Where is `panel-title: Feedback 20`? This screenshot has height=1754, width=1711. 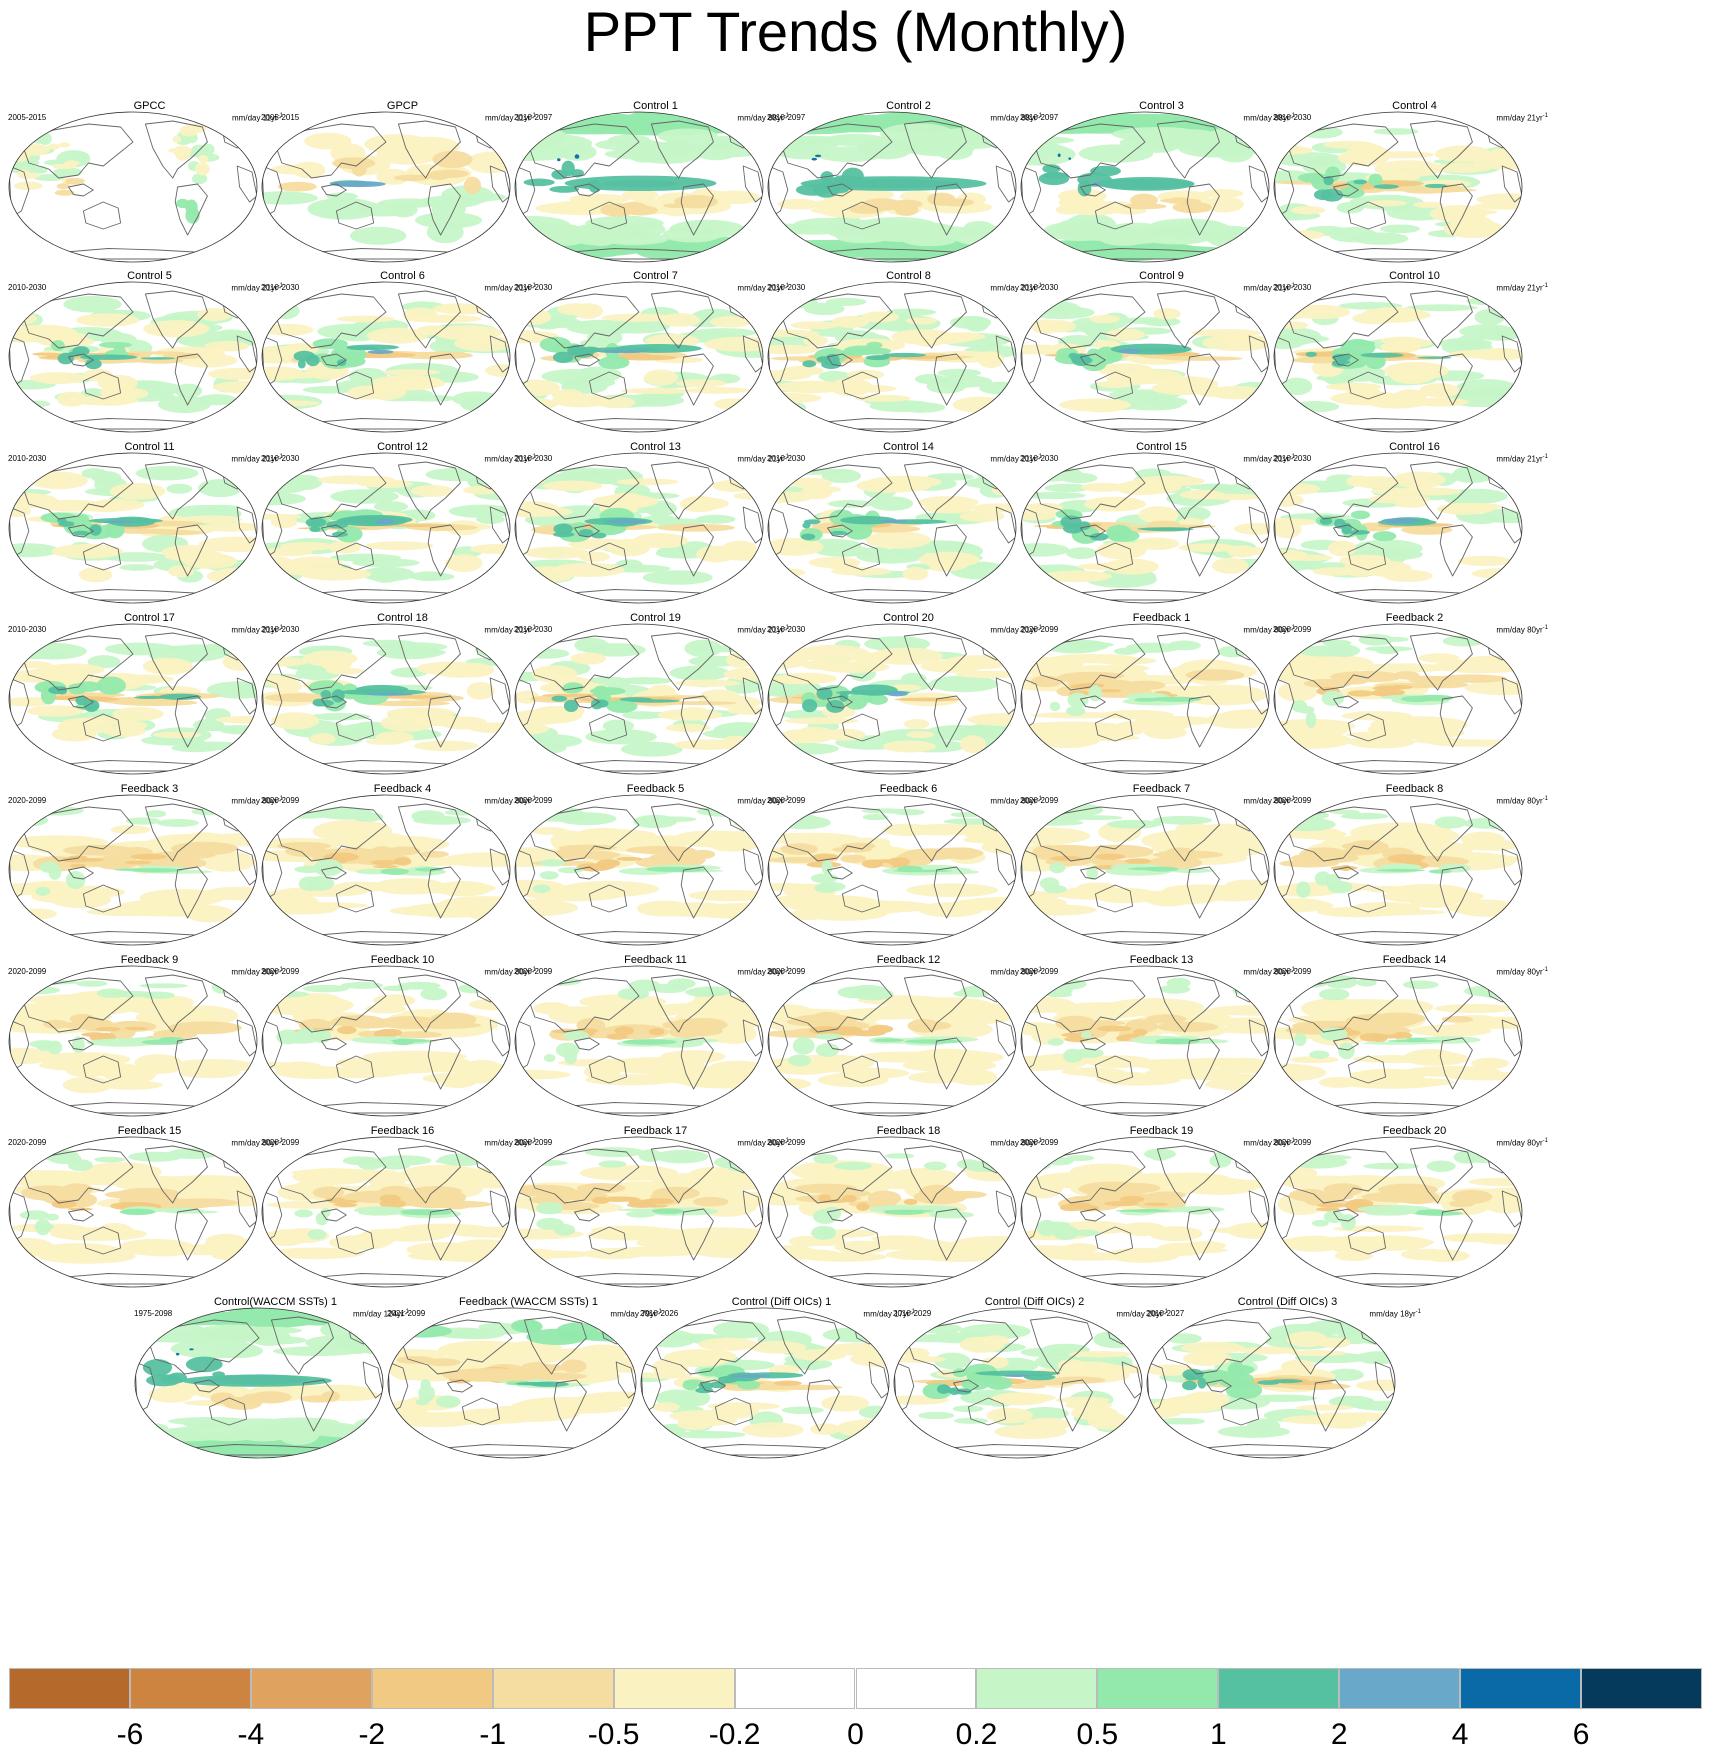
panel-title: Feedback 20 is located at coordinates (1414, 1131).